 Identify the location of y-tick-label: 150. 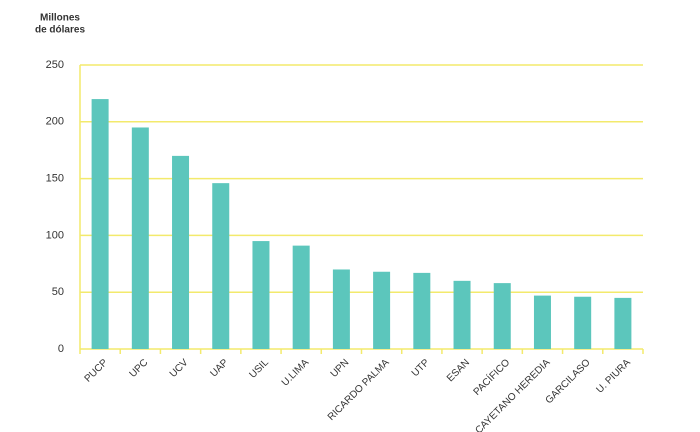
(55, 179).